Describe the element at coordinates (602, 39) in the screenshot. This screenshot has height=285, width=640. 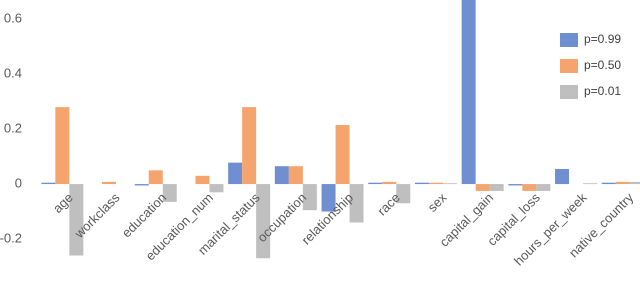
I see `legend-label: p=0.99` at that location.